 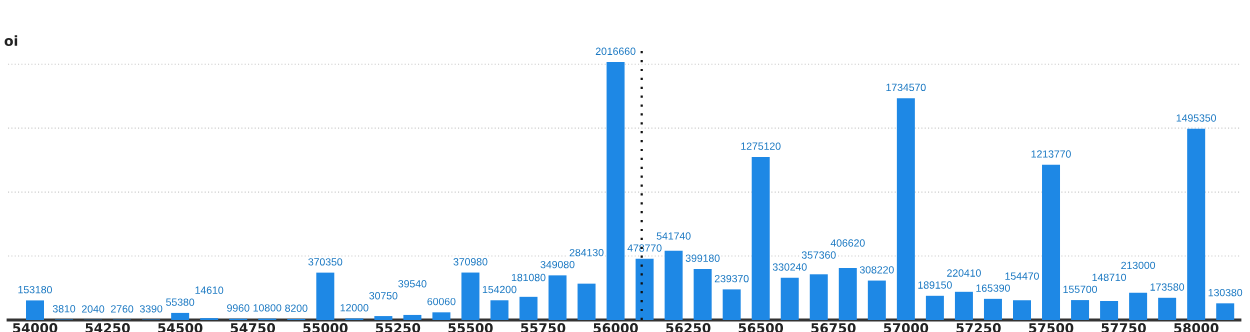 What do you see at coordinates (499, 289) in the screenshot?
I see `data-label: 154200` at bounding box center [499, 289].